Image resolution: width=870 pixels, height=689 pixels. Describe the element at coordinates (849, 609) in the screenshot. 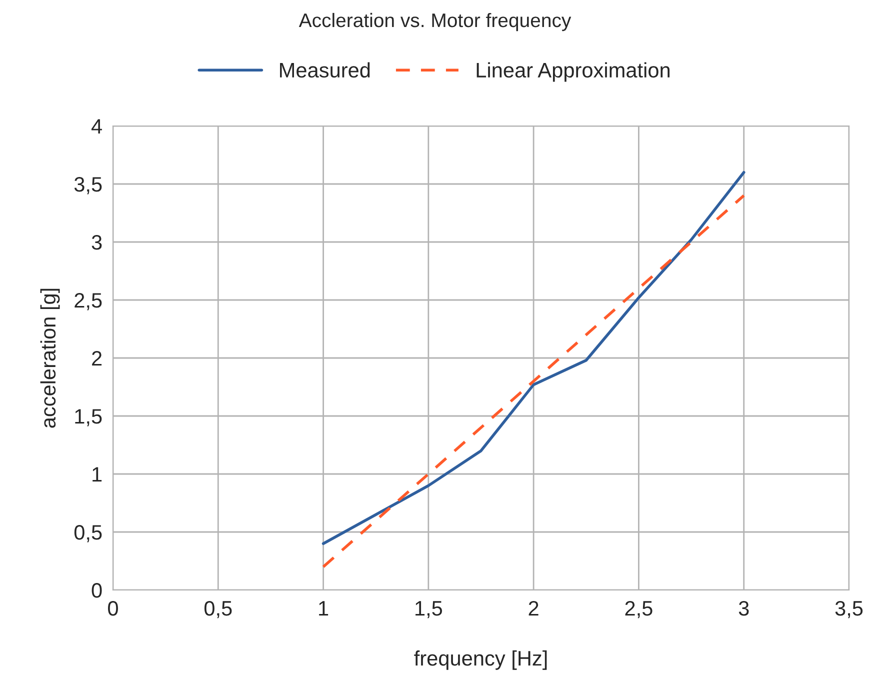

I see `x-tick-label: 3,5` at that location.